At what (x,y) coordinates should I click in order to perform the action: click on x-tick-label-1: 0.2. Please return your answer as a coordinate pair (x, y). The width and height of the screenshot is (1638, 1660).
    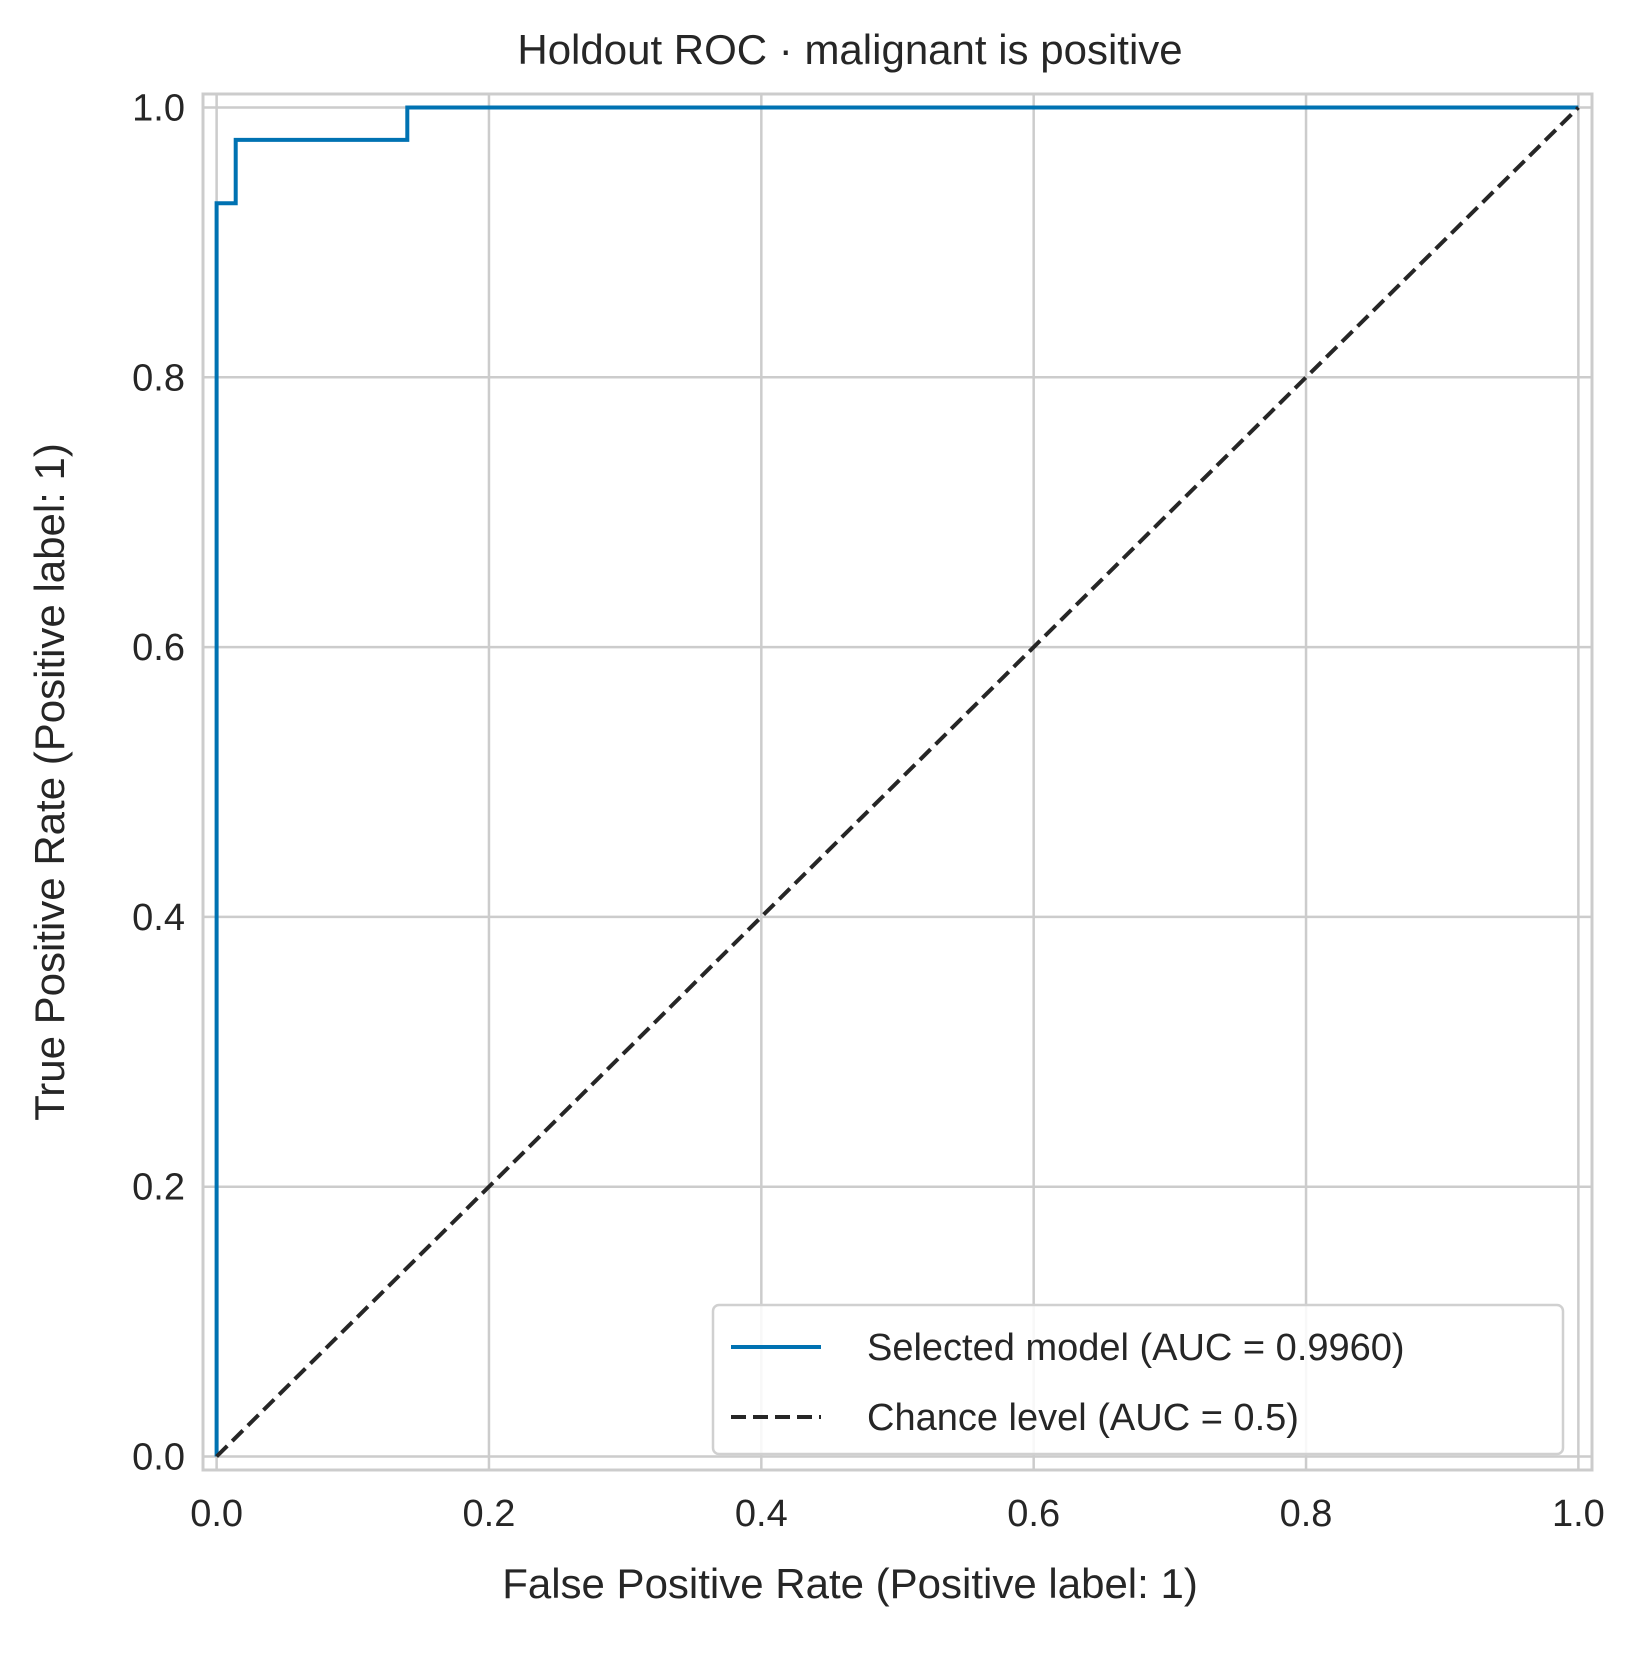
    Looking at the image, I should click on (489, 1514).